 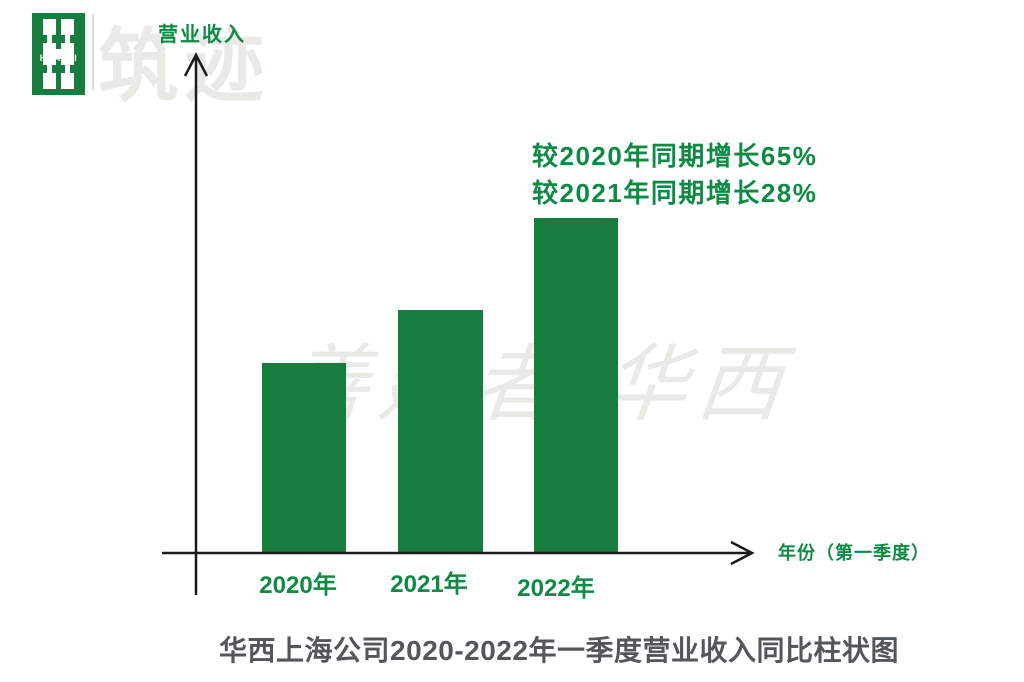 I want to click on x-axis-title: 年份（第一季度）, so click(x=854, y=553).